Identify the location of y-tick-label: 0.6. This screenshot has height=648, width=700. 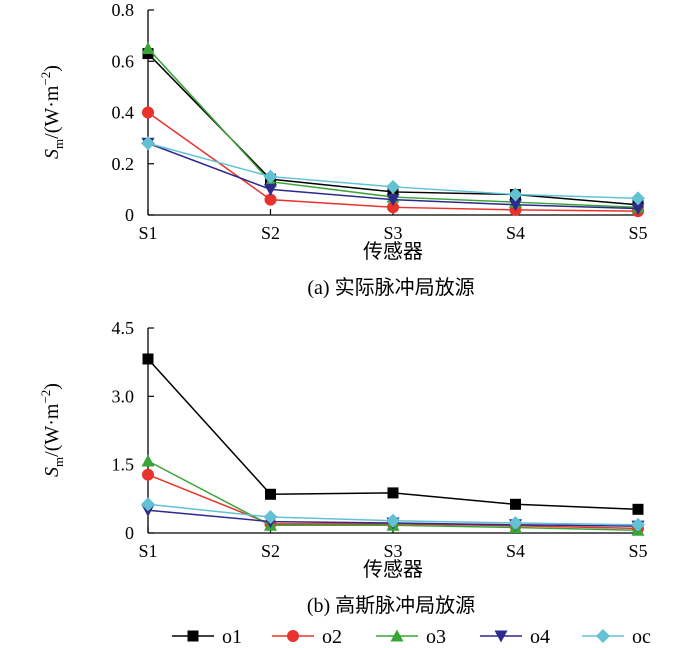
(123, 61).